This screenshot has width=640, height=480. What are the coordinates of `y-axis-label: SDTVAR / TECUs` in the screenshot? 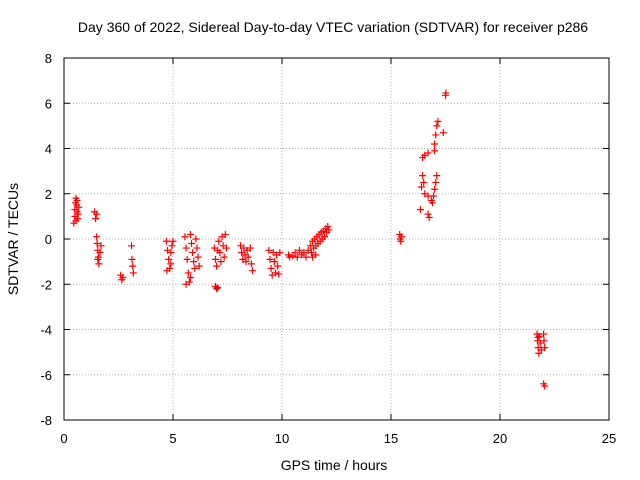 It's located at (13, 239).